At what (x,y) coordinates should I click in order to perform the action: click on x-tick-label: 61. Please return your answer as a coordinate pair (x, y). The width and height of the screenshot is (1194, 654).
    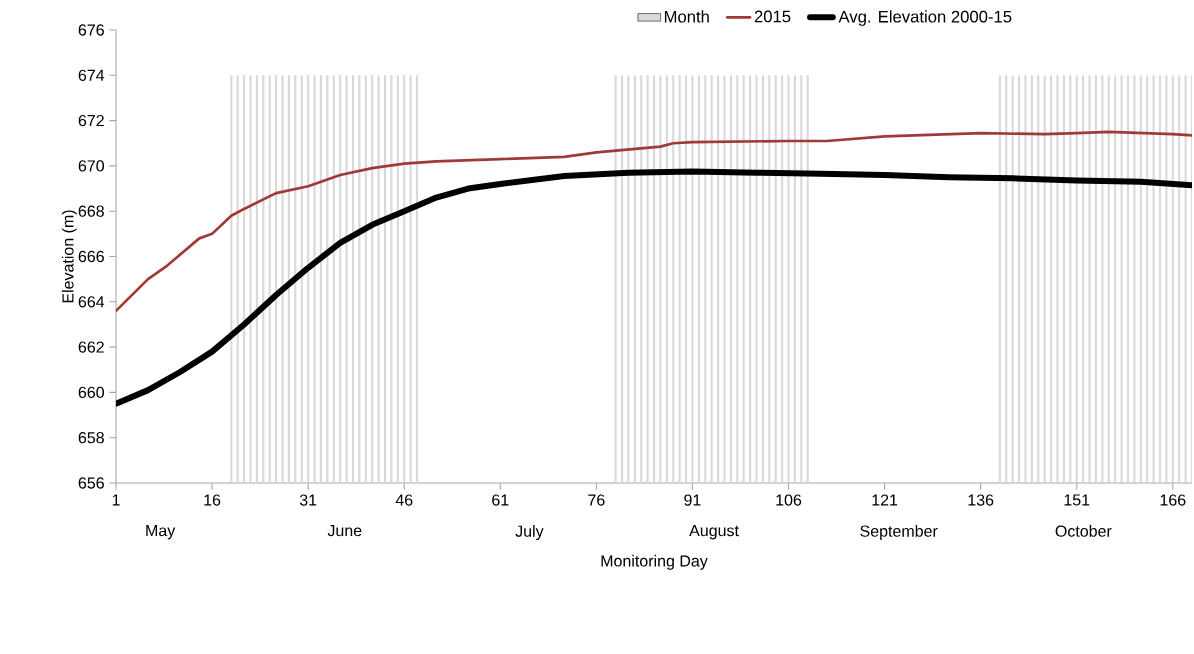
    Looking at the image, I should click on (500, 500).